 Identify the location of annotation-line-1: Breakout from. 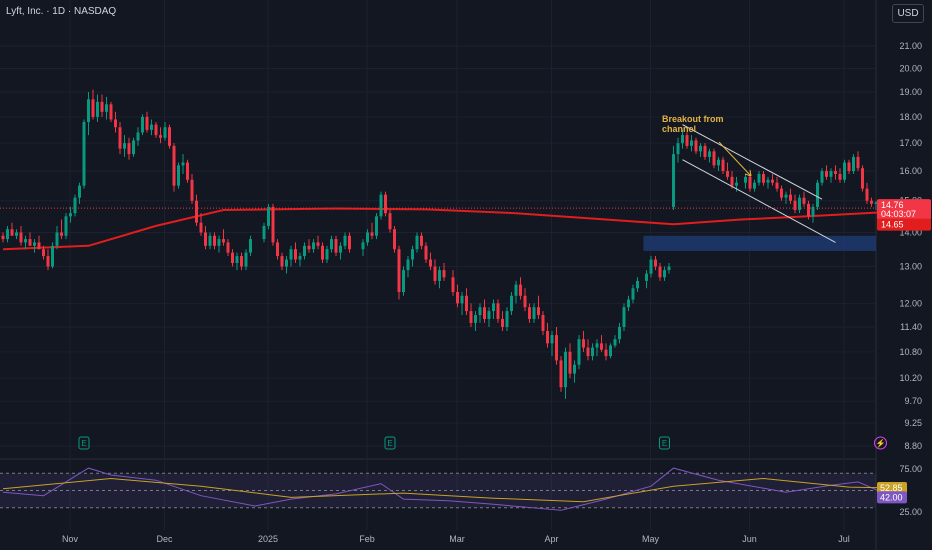
(693, 119).